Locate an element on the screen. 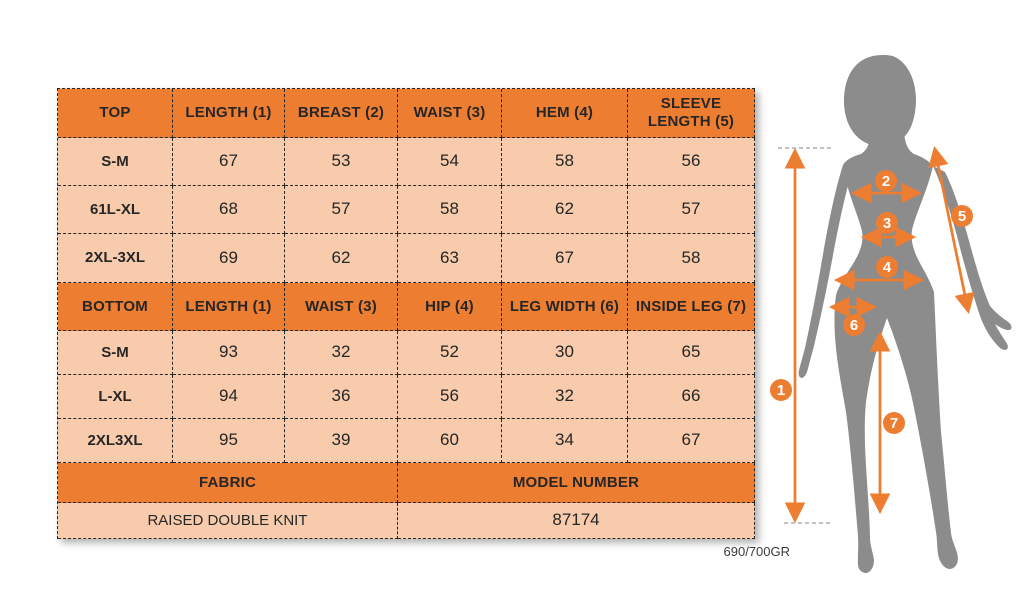  header-cell-inside-leg-7: INSIDE LEG (7) is located at coordinates (691, 307).